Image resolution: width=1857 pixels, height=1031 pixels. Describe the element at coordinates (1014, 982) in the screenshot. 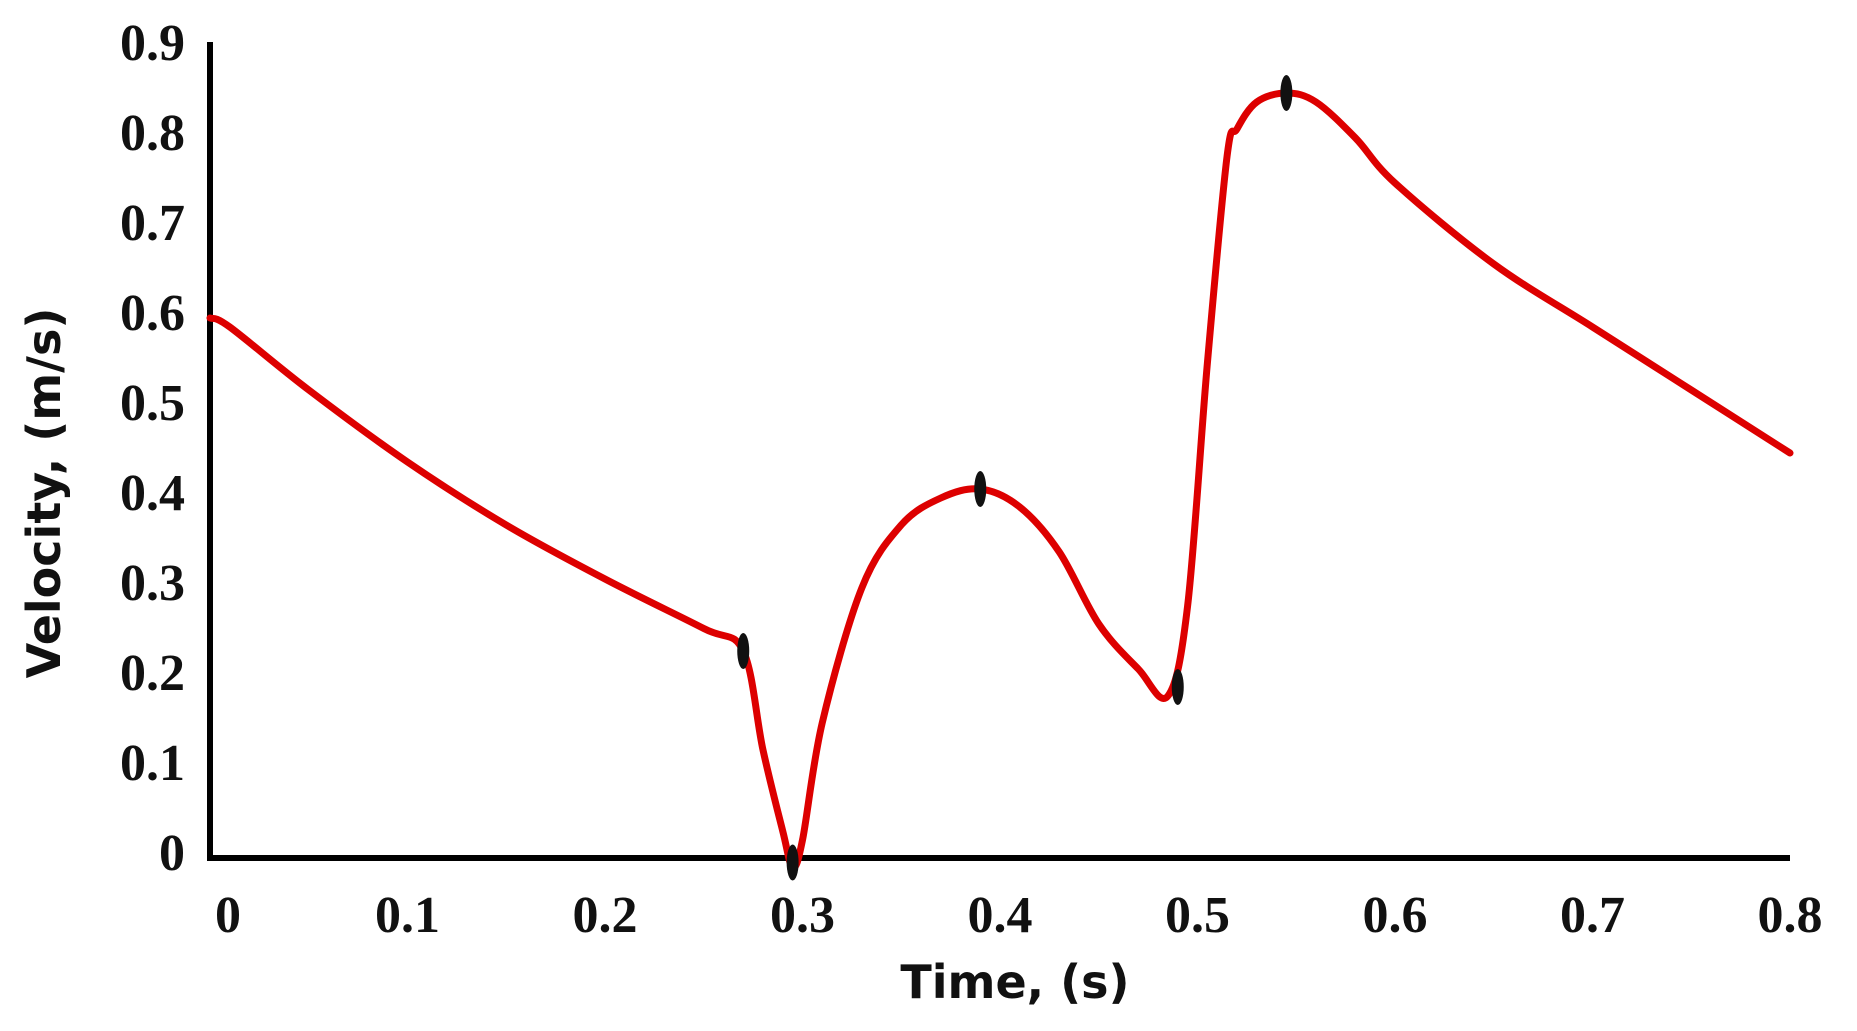

I see `x-axis-title: Time, (s)` at that location.